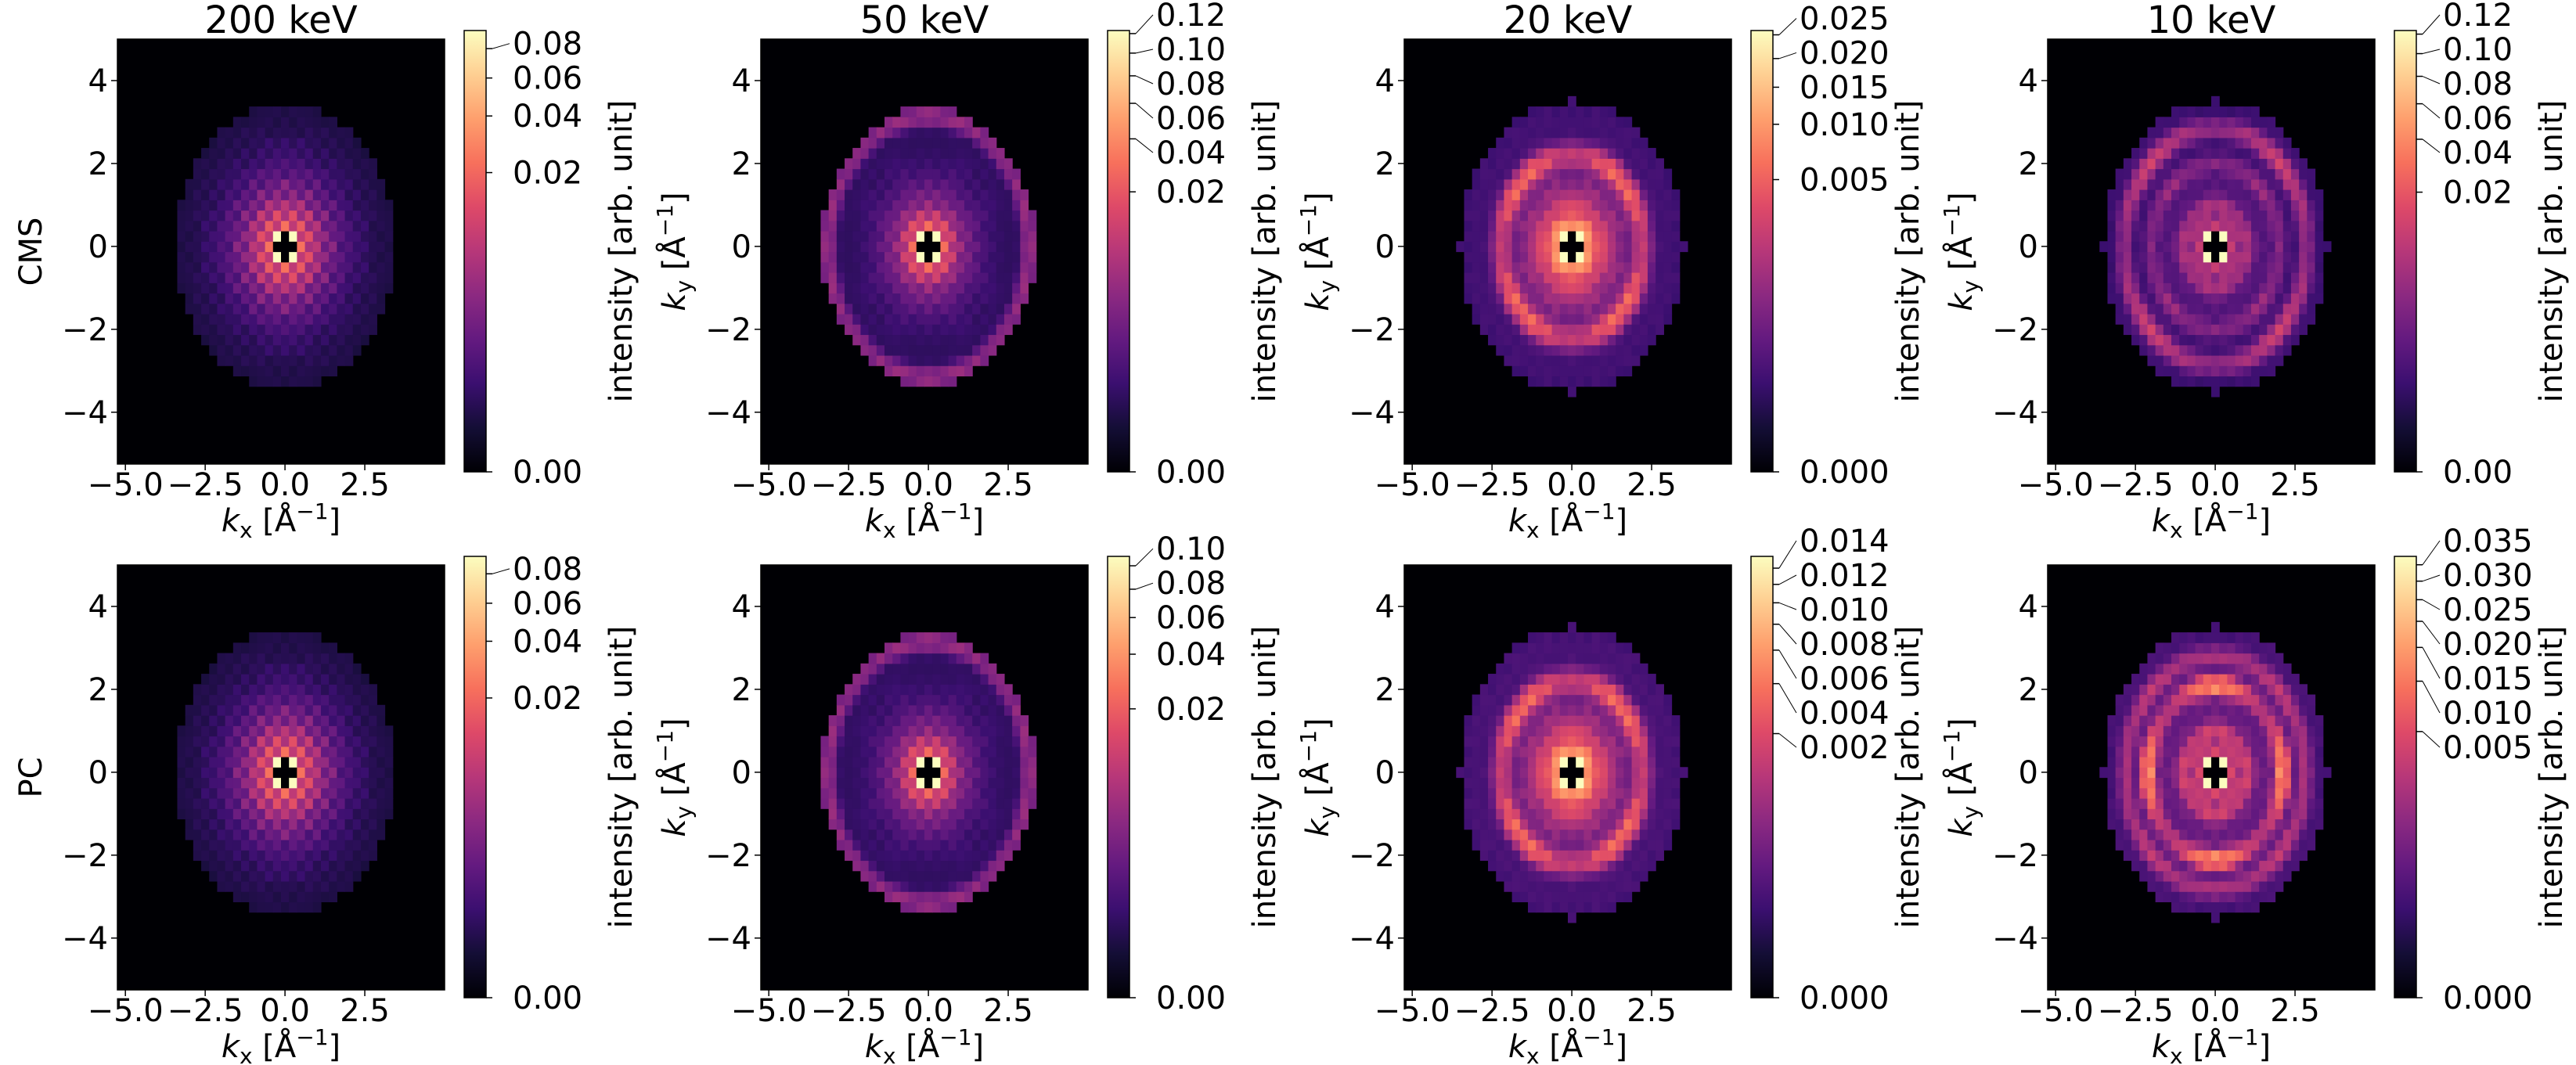 This screenshot has height=1065, width=2576. Describe the element at coordinates (1317, 251) in the screenshot. I see `y-axis-label: ky [Å−1]` at that location.